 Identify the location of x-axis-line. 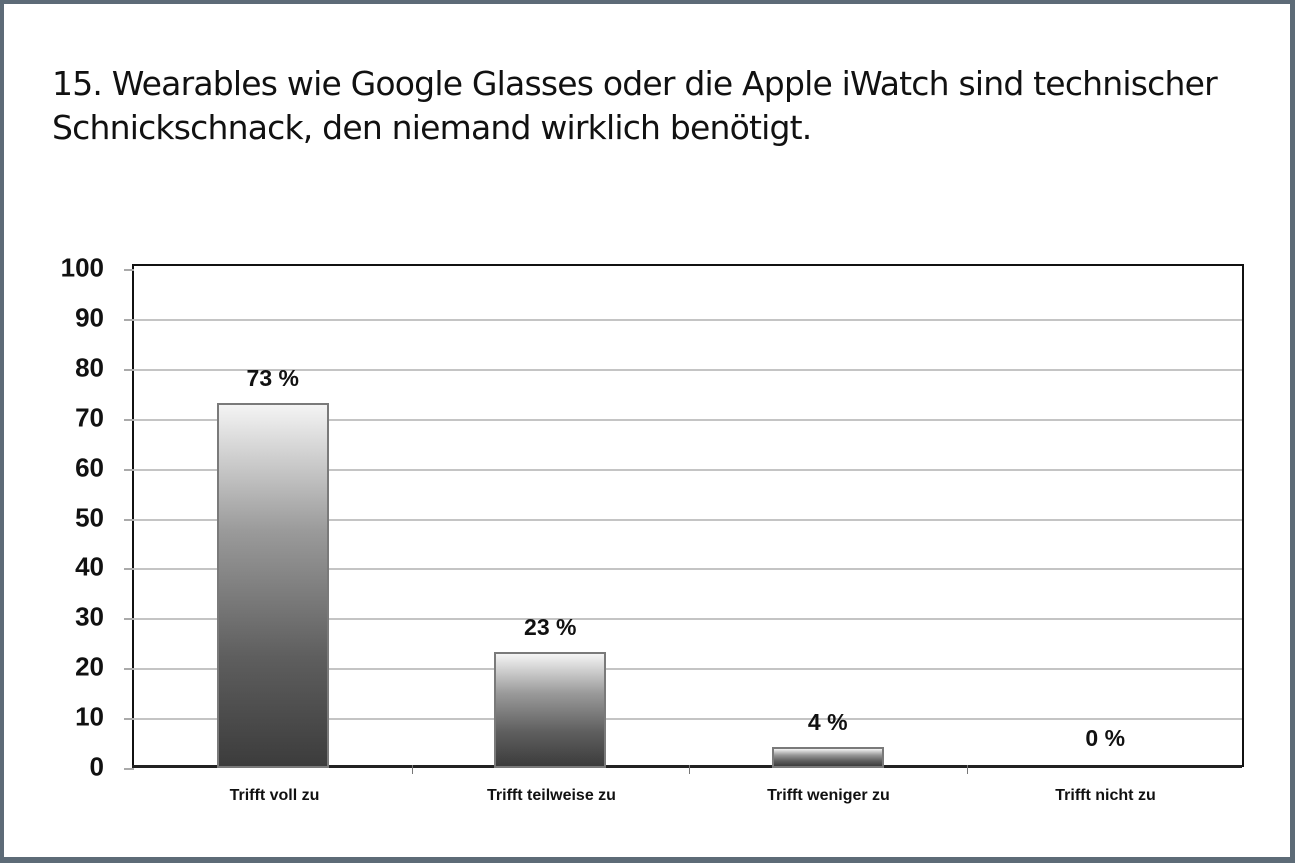
(687, 766).